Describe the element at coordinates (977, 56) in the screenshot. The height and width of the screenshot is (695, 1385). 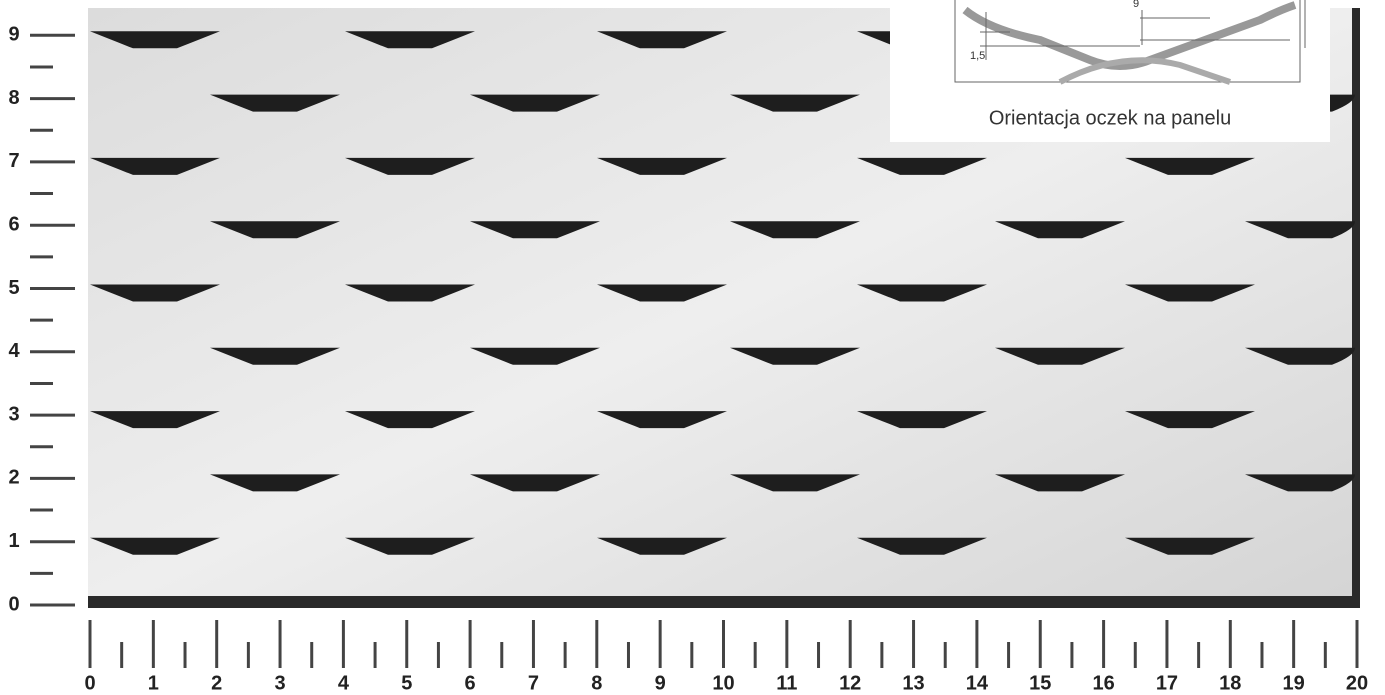
I see `inset-dimension: 1,5` at that location.